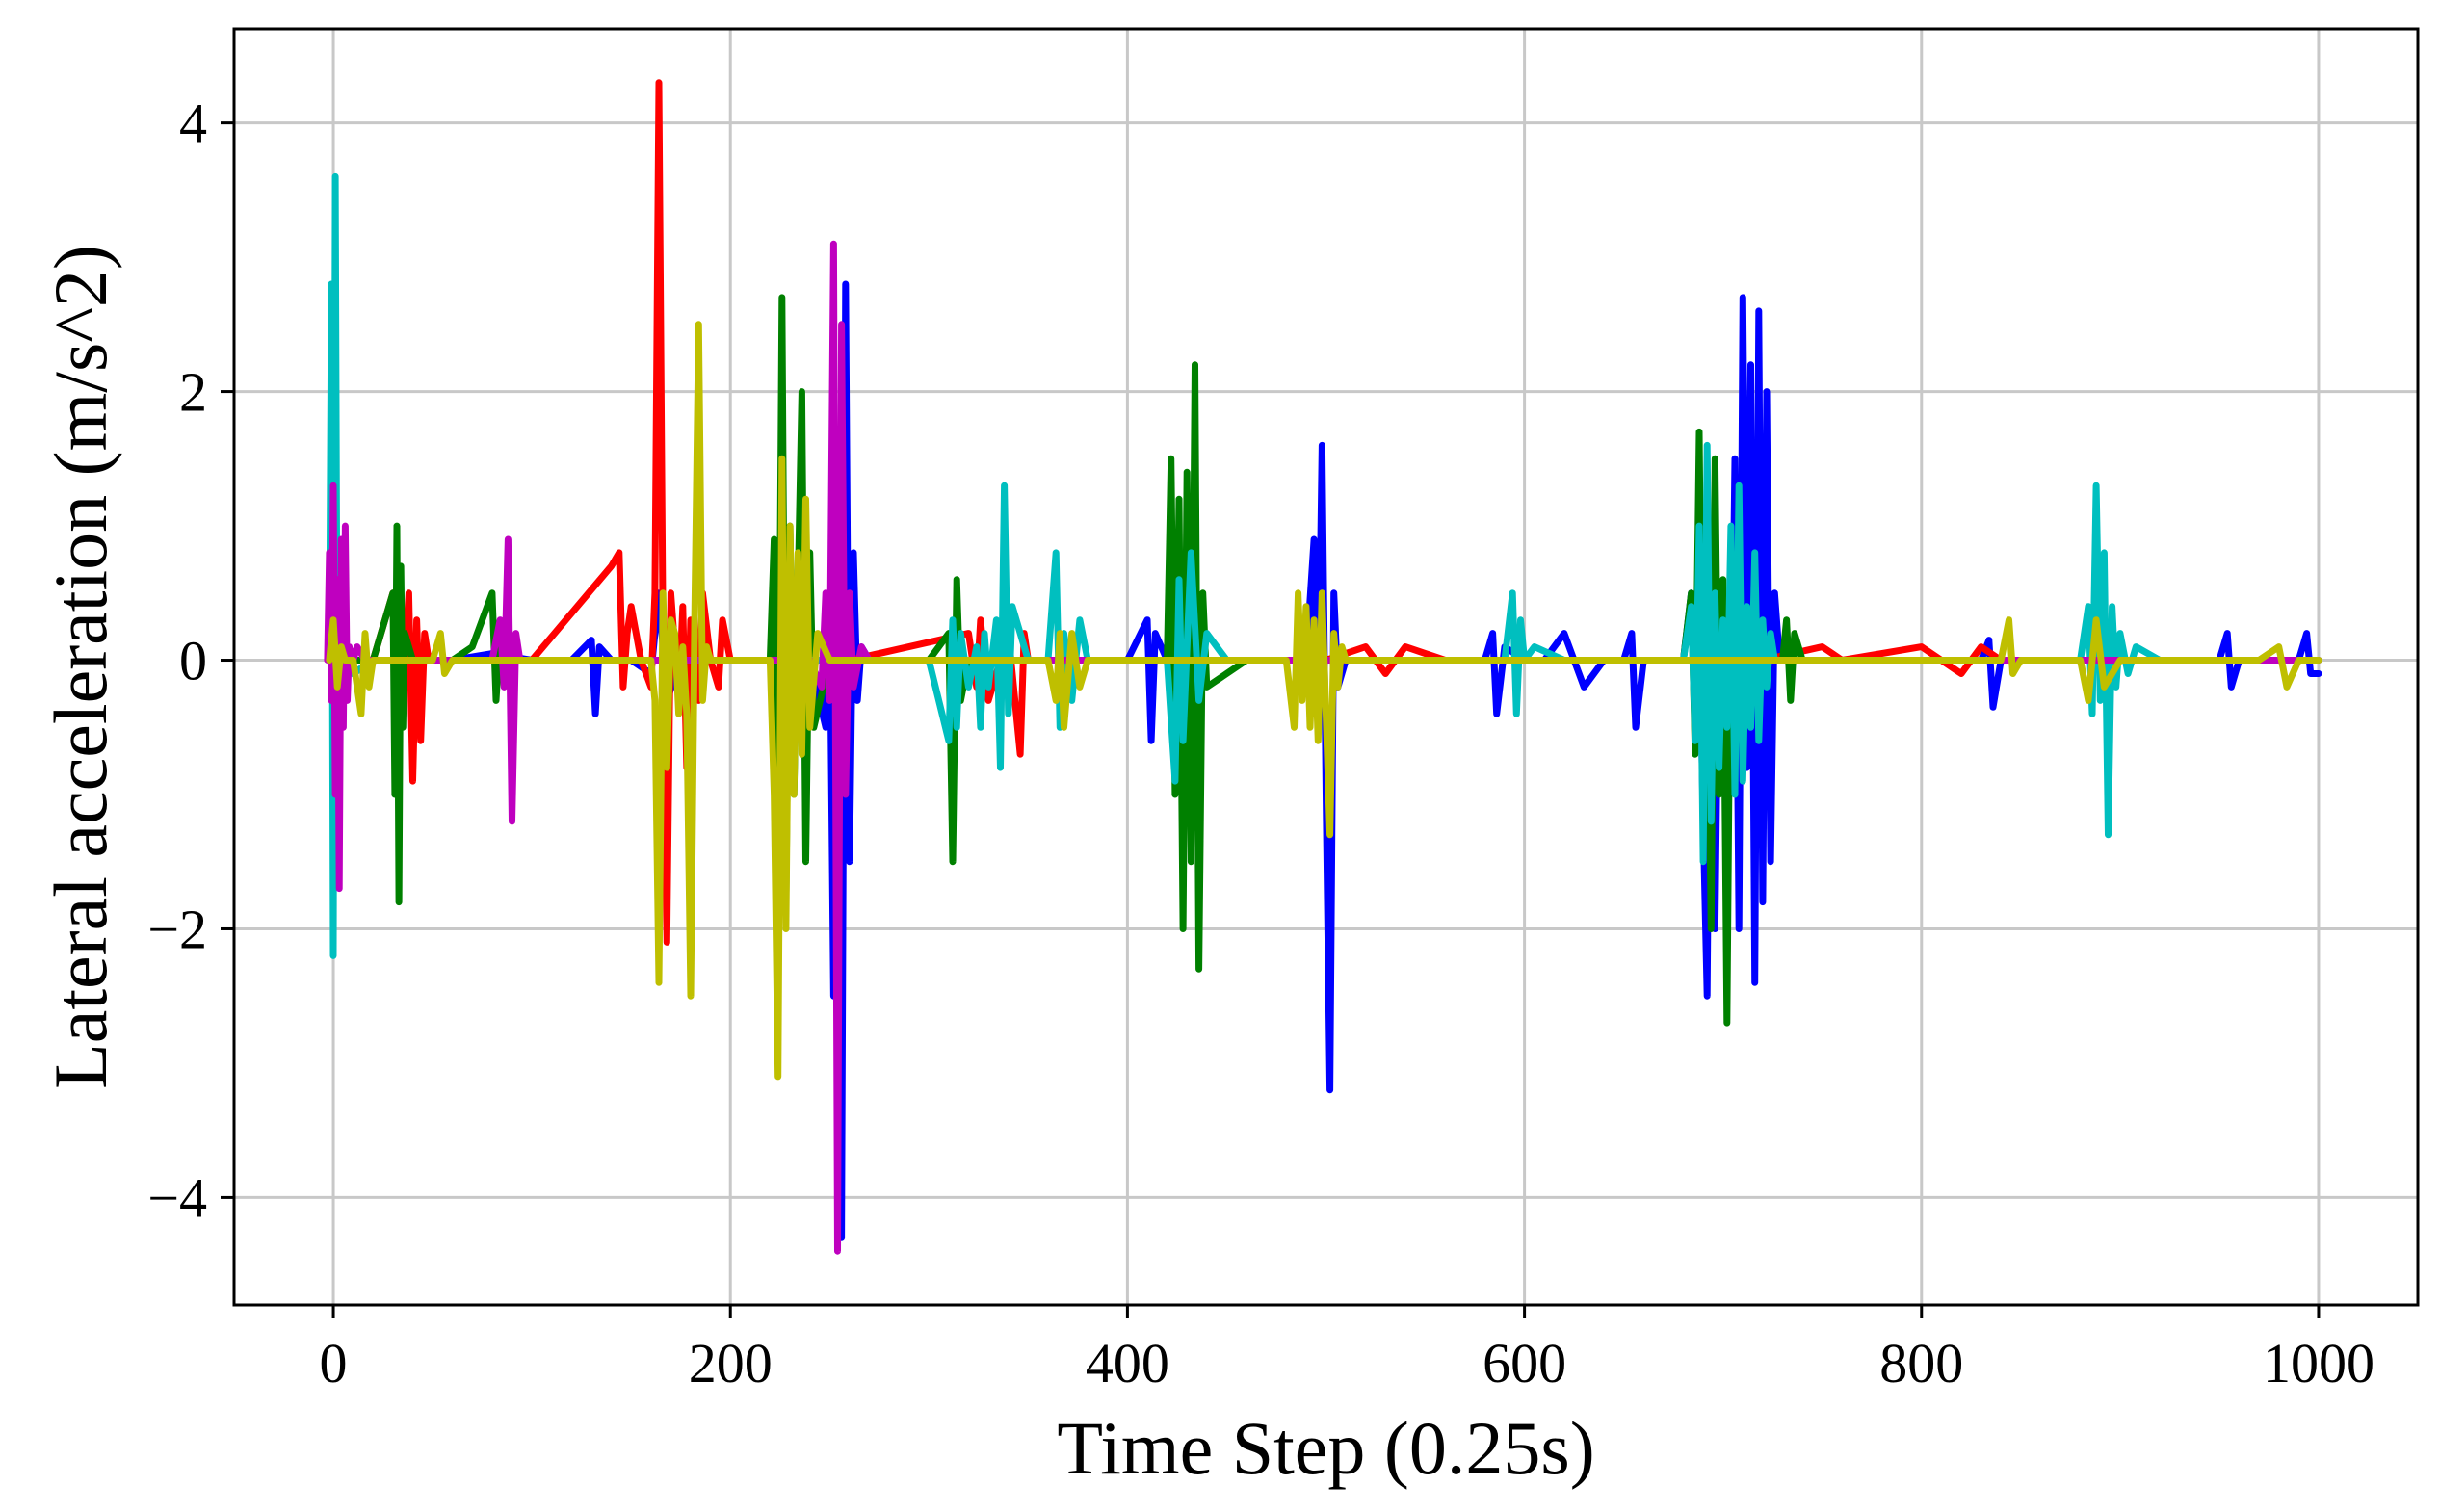 The width and height of the screenshot is (2440, 1512). Describe the element at coordinates (1127, 1363) in the screenshot. I see `x-tick-label: 400` at that location.